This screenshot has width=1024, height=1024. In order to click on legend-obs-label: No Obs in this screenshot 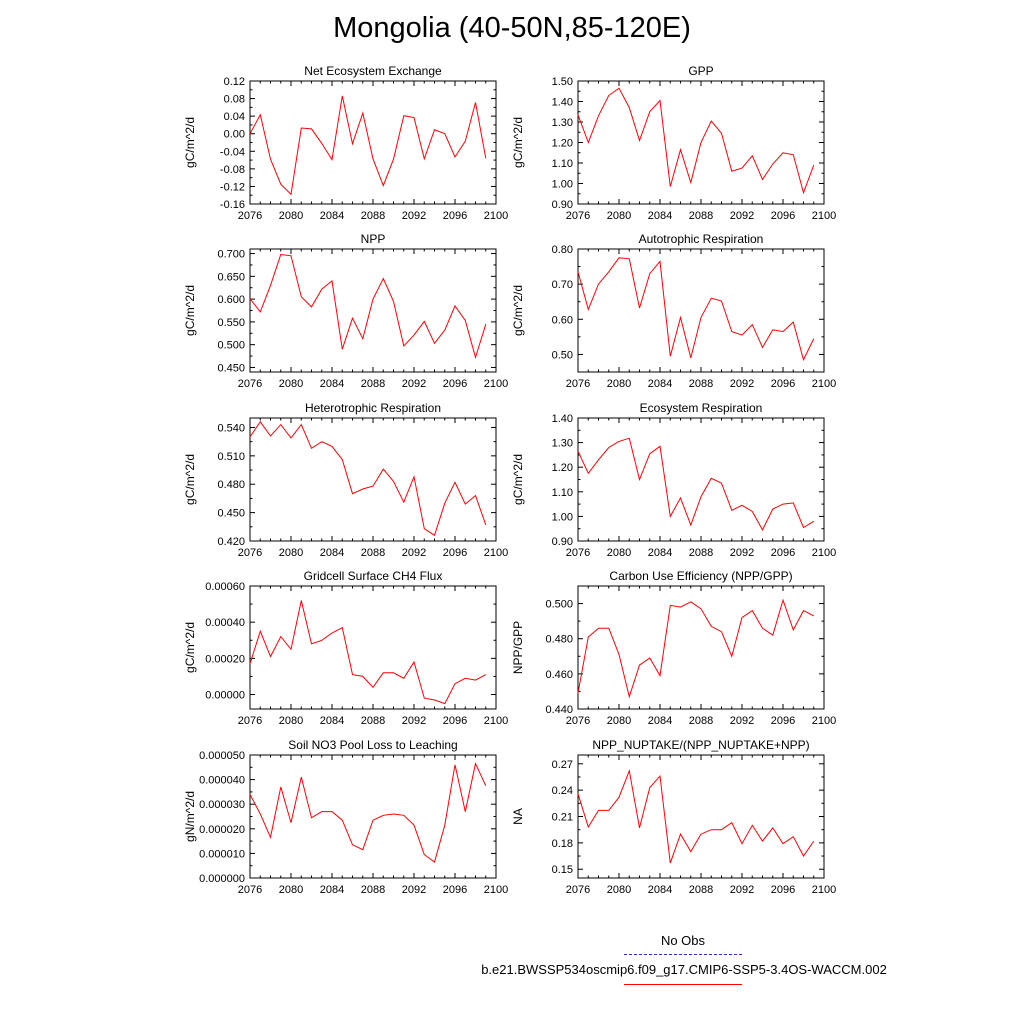, I will do `click(683, 940)`.